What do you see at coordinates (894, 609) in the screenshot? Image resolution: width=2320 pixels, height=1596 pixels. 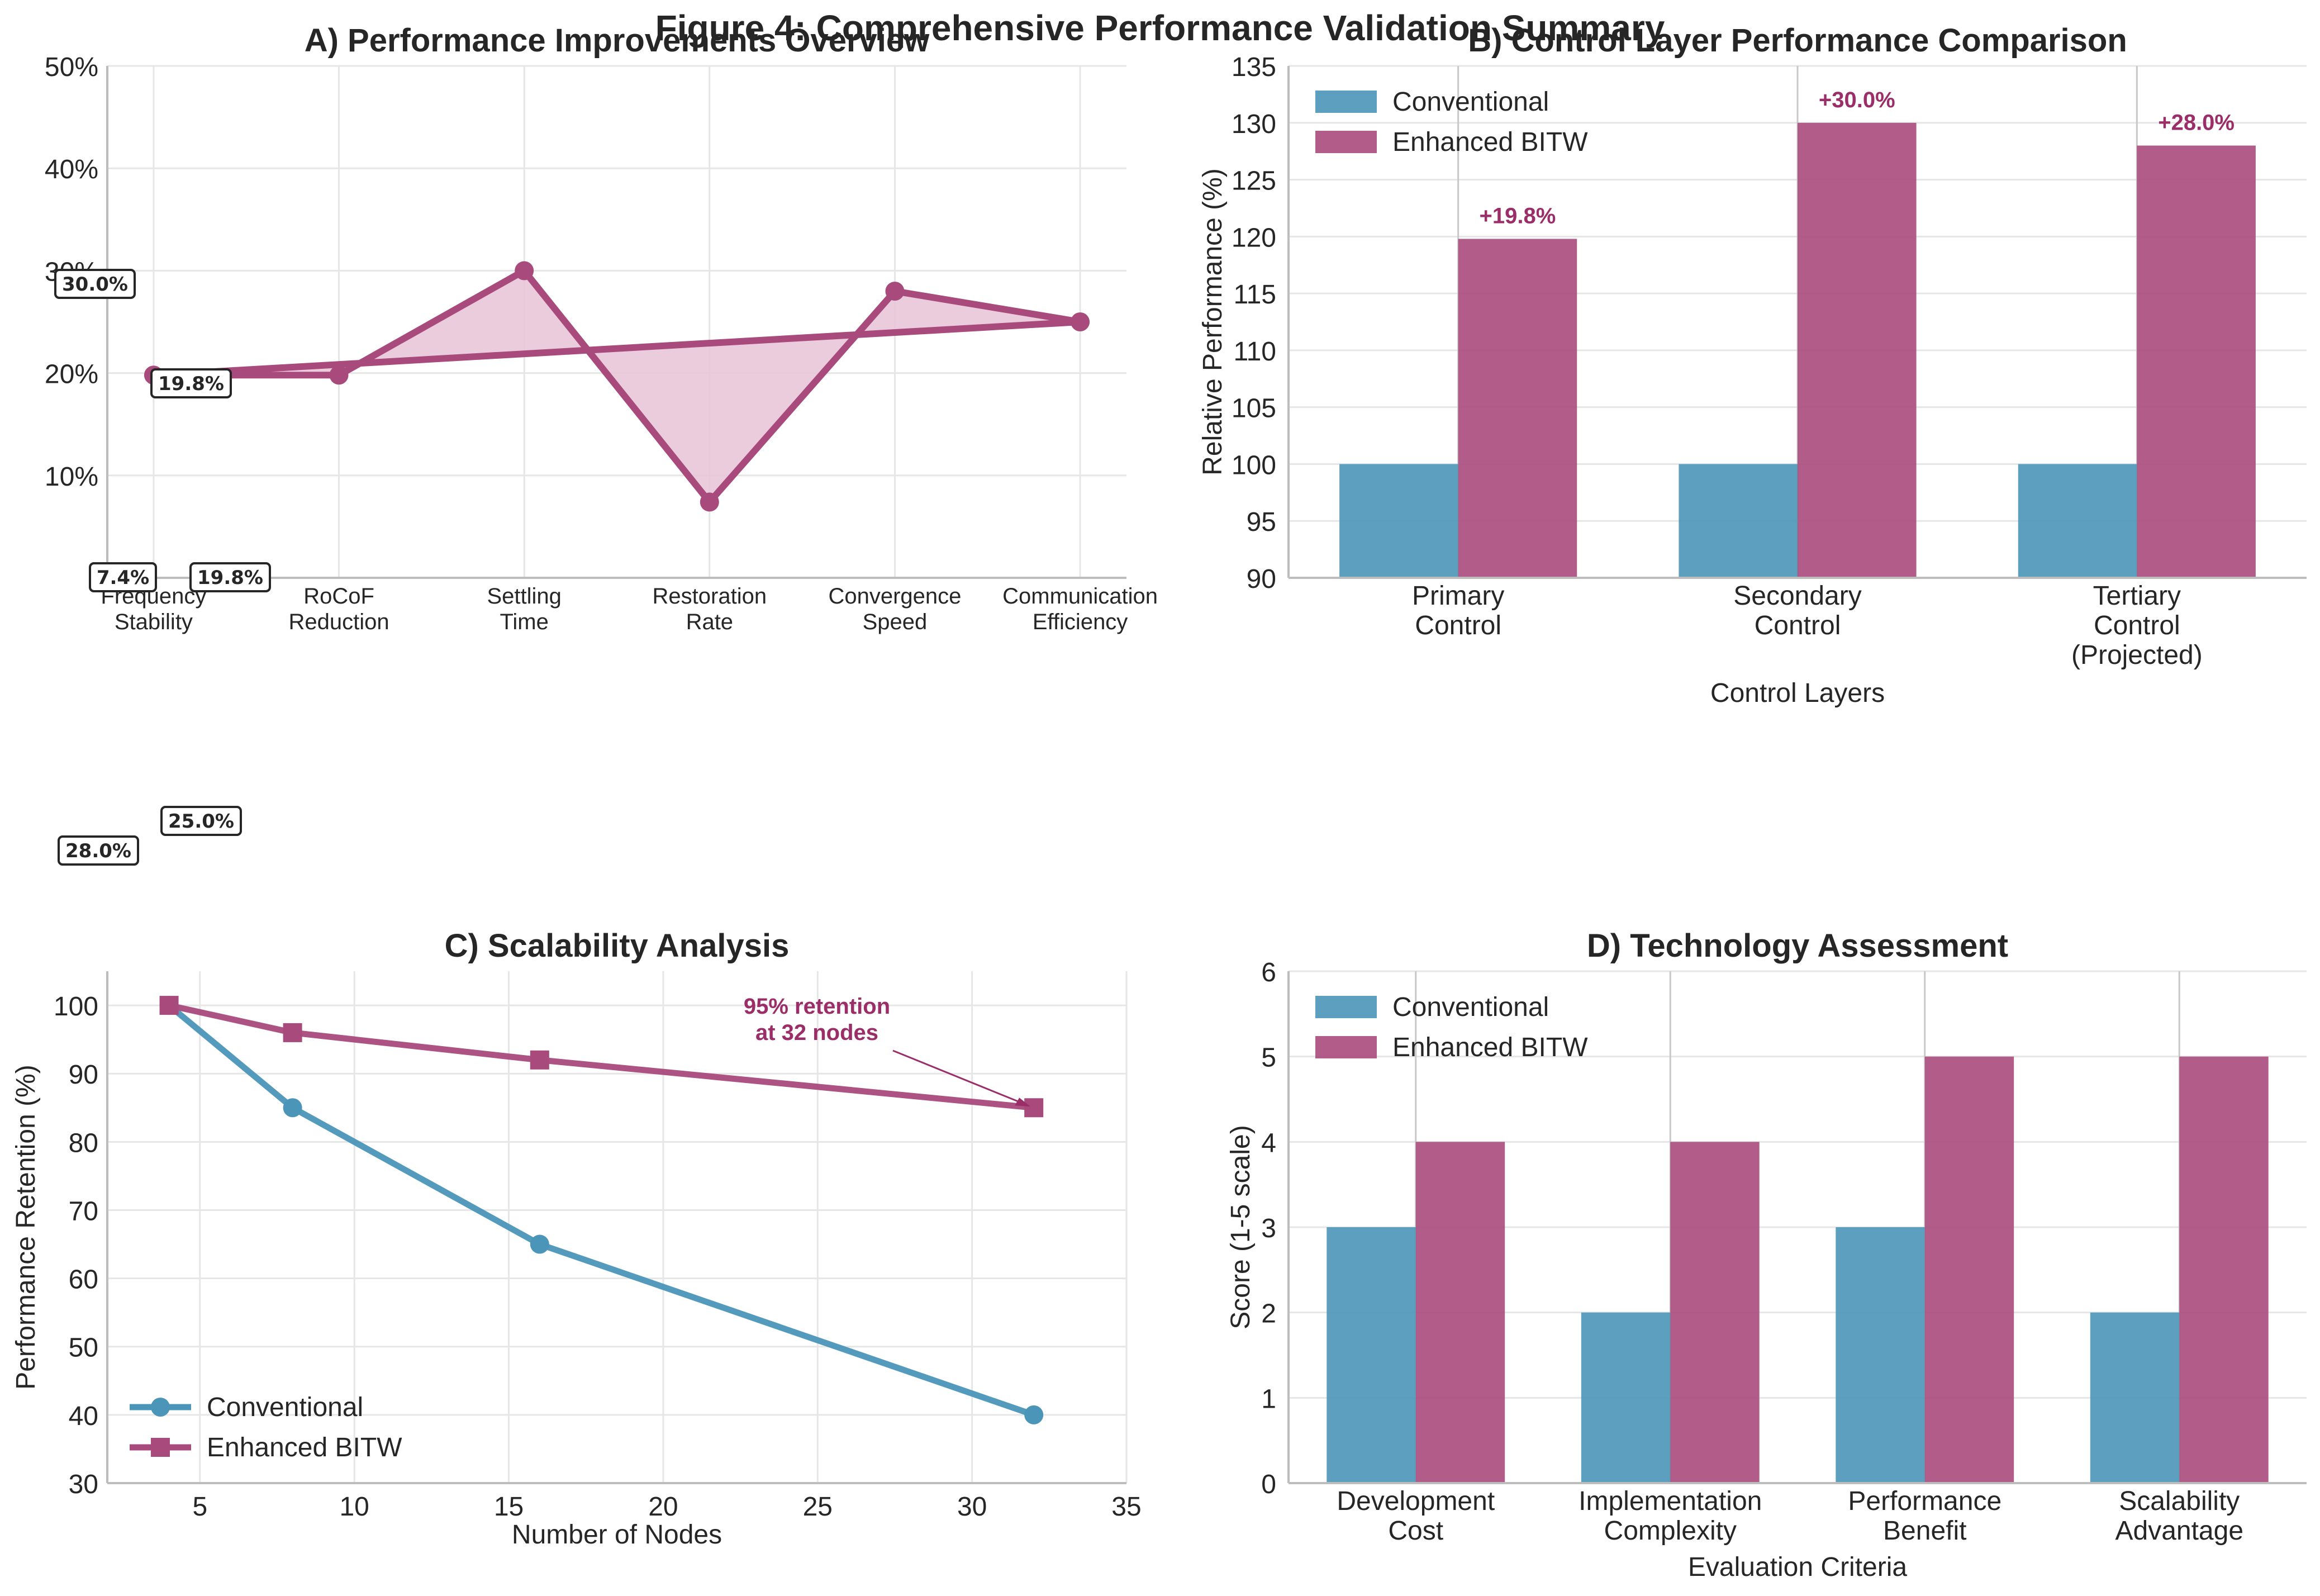 I see `x-tick-label-convergence-speed: Convergence Speed` at bounding box center [894, 609].